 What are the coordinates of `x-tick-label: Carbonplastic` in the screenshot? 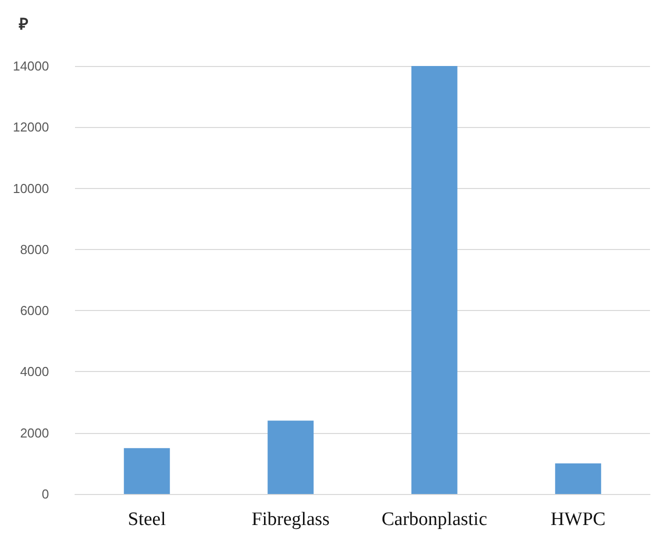 It's located at (435, 519).